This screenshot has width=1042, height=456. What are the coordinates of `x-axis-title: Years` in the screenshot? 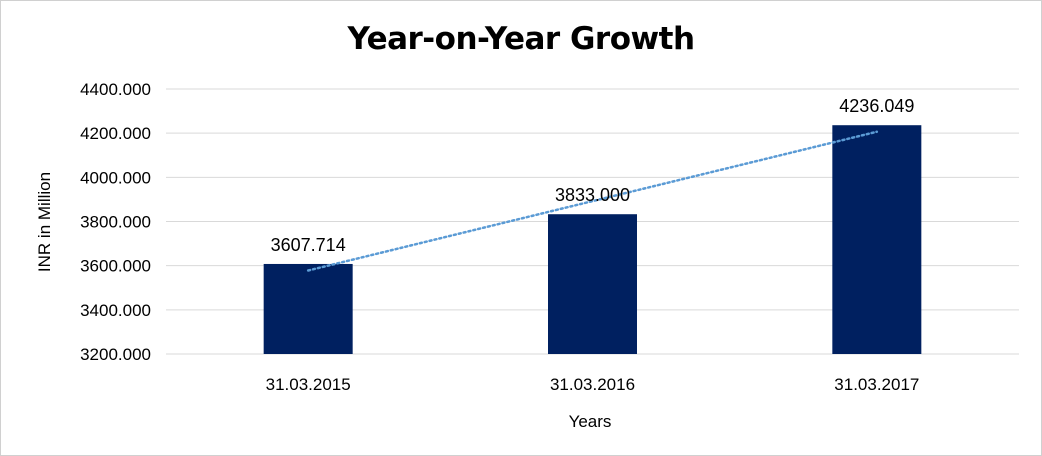 It's located at (590, 421).